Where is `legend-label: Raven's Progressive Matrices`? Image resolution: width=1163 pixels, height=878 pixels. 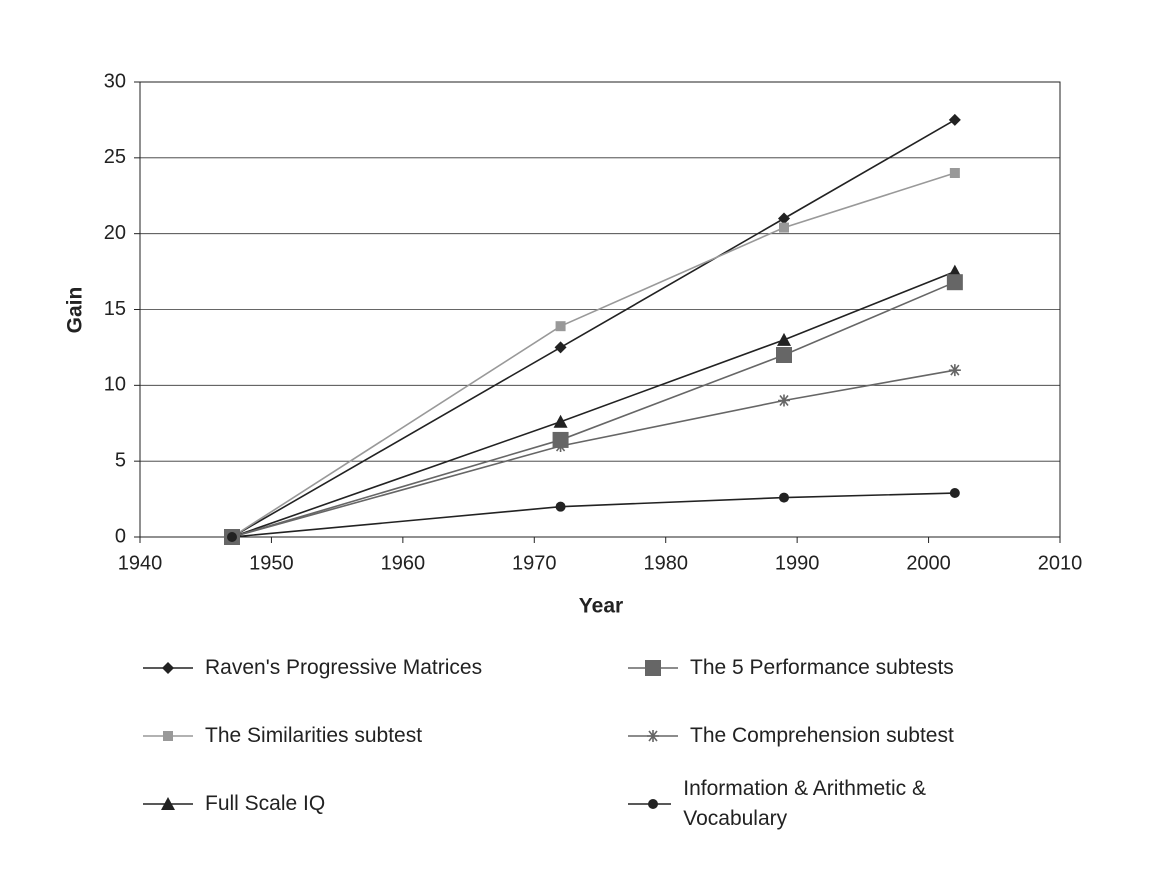
legend-label: Raven's Progressive Matrices is located at coordinates (344, 667).